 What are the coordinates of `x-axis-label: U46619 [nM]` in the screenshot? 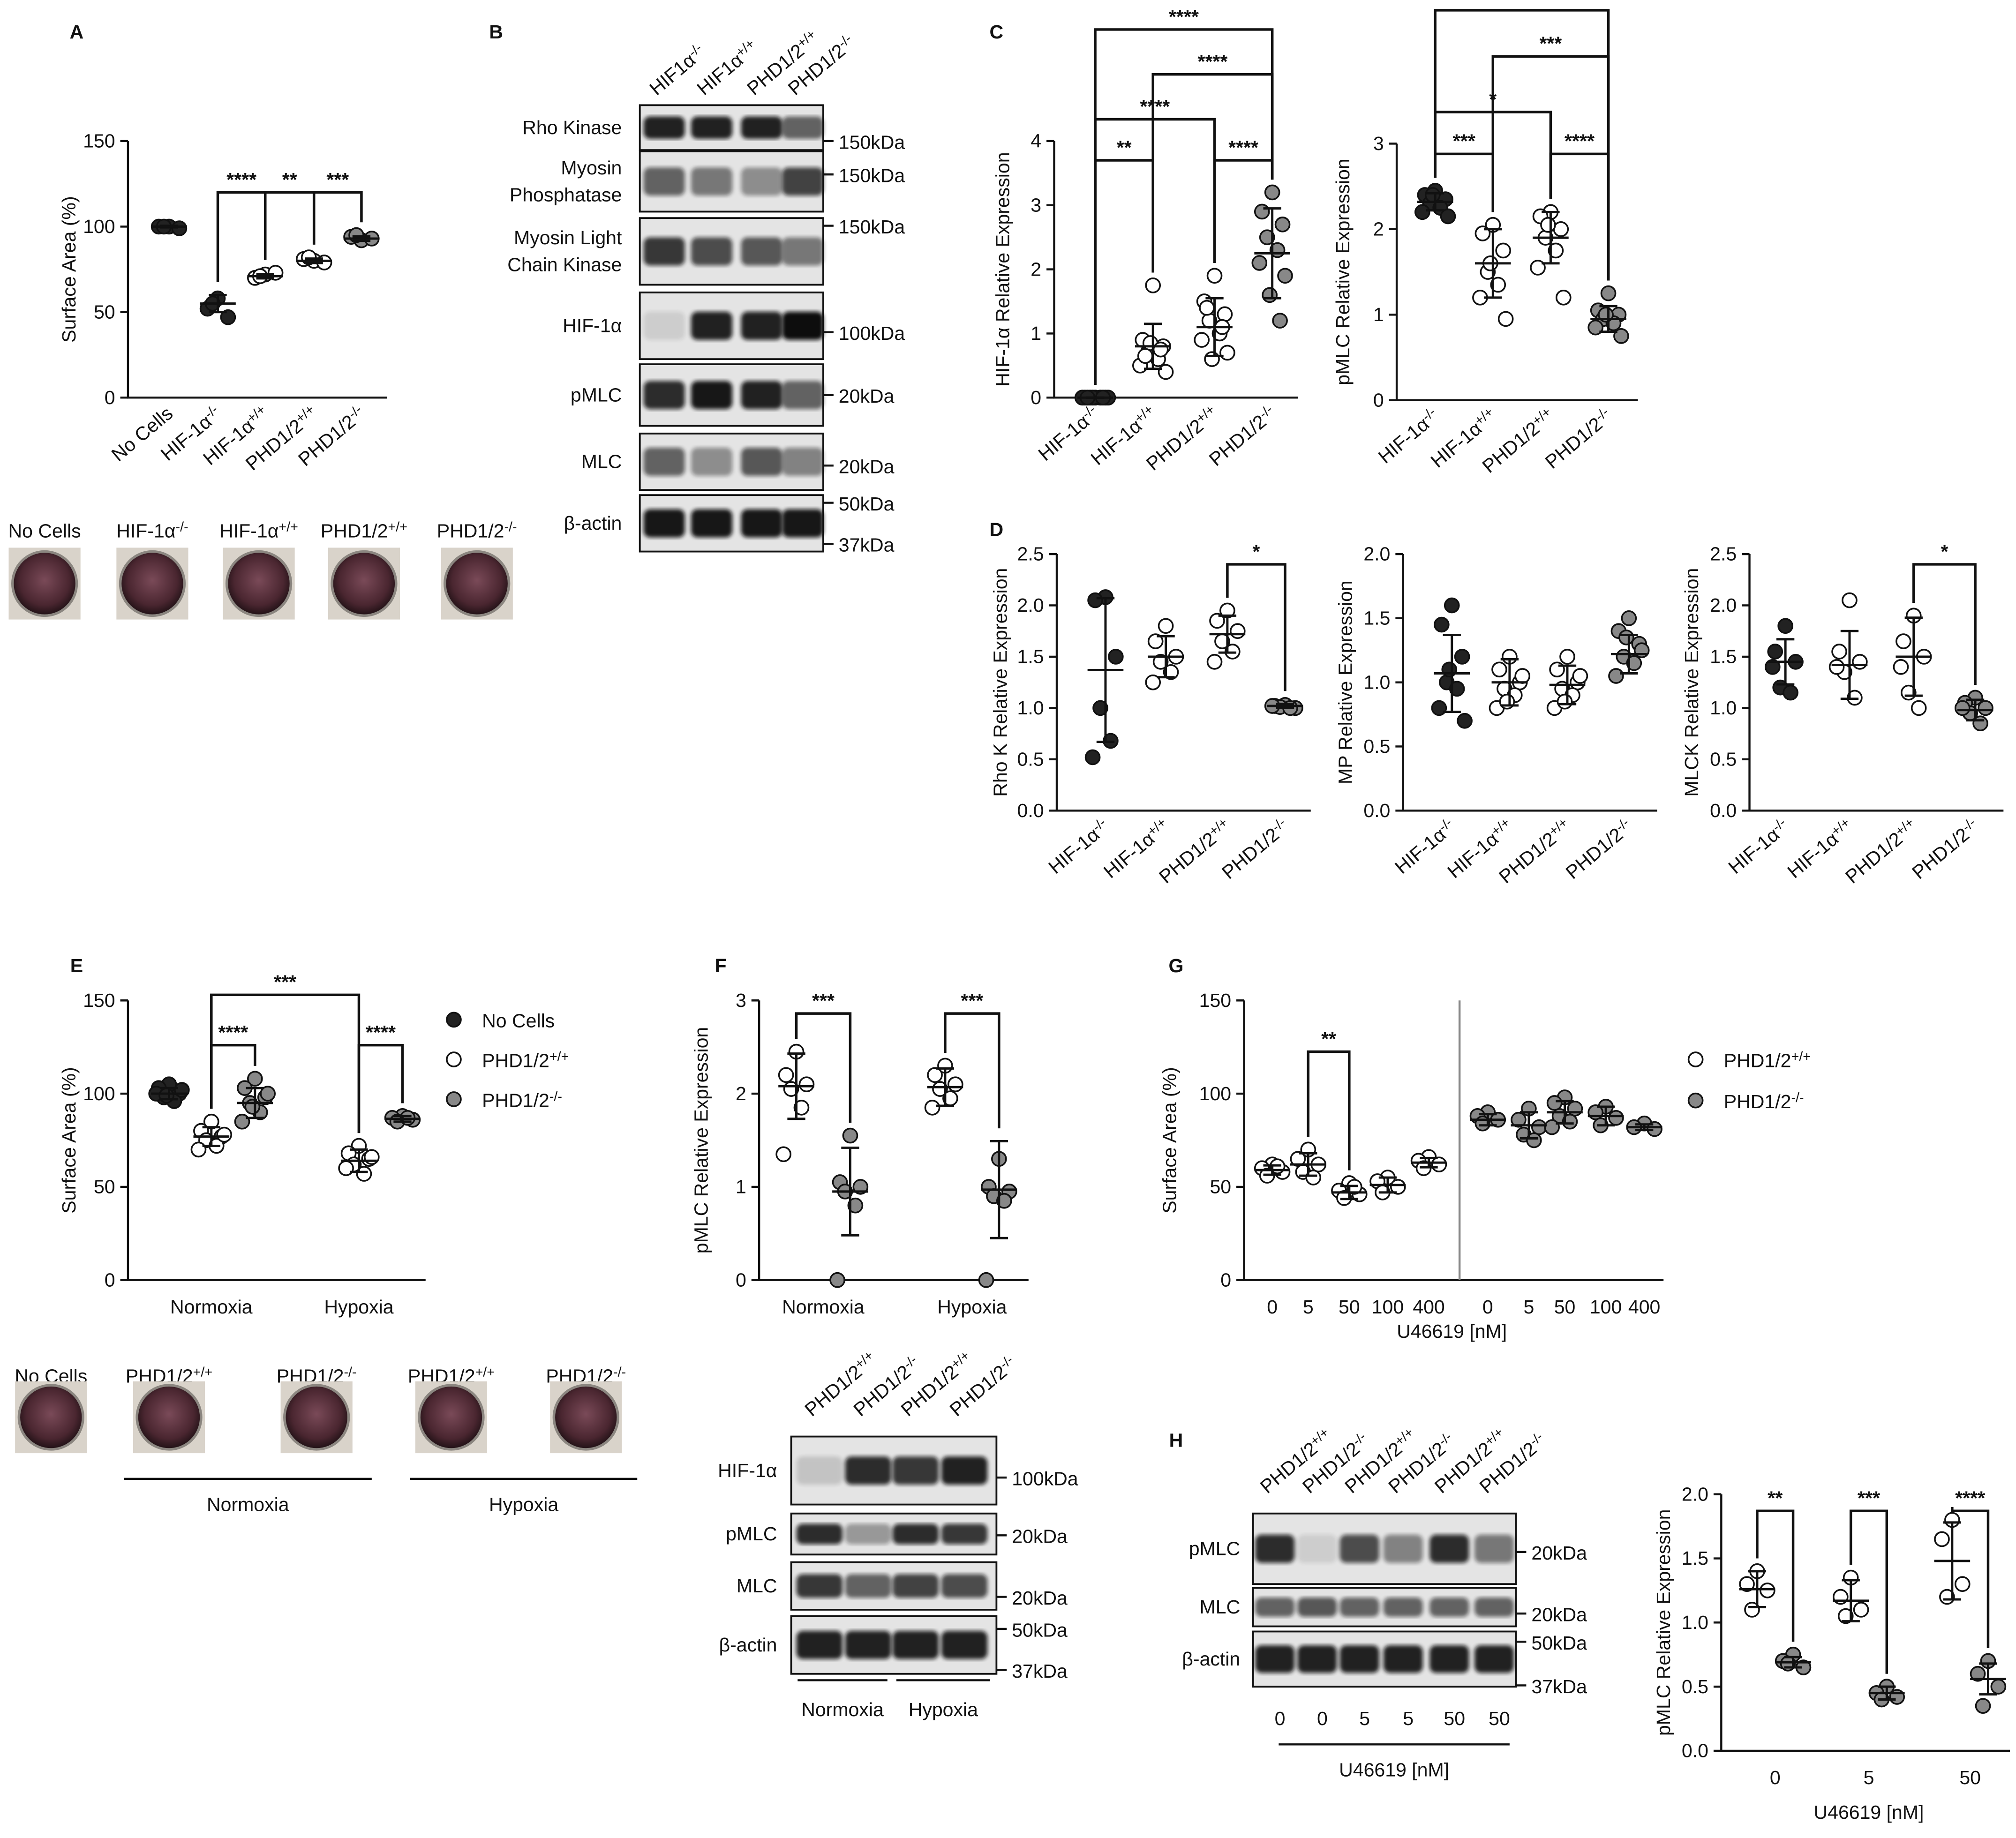 It's located at (1452, 1331).